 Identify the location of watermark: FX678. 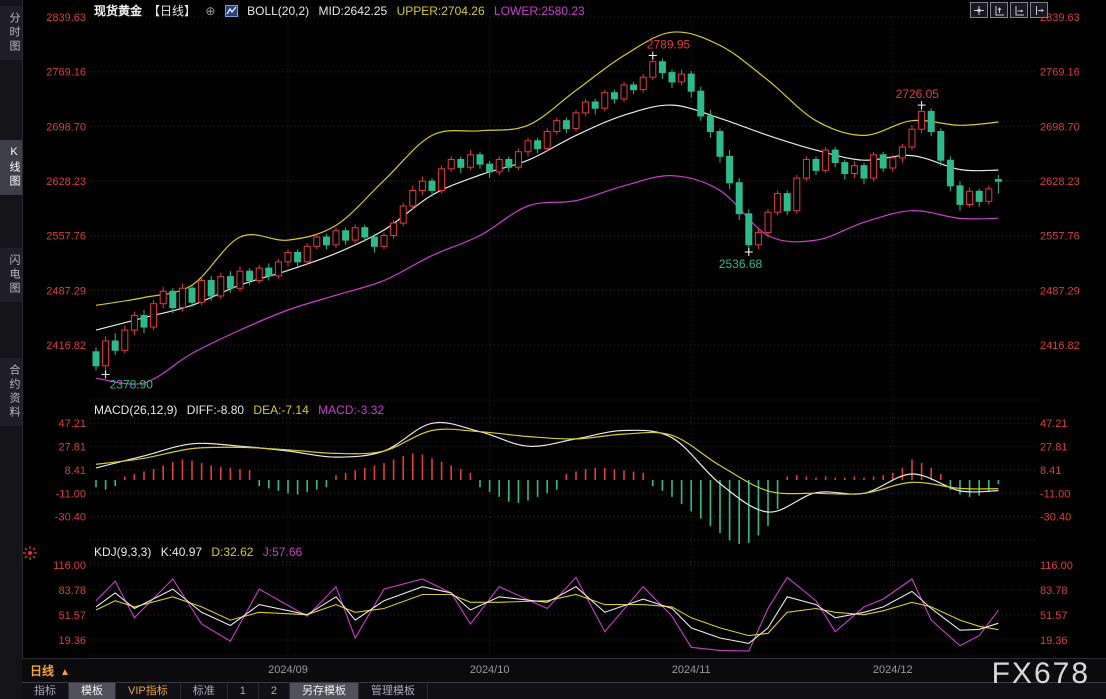
(1040, 673).